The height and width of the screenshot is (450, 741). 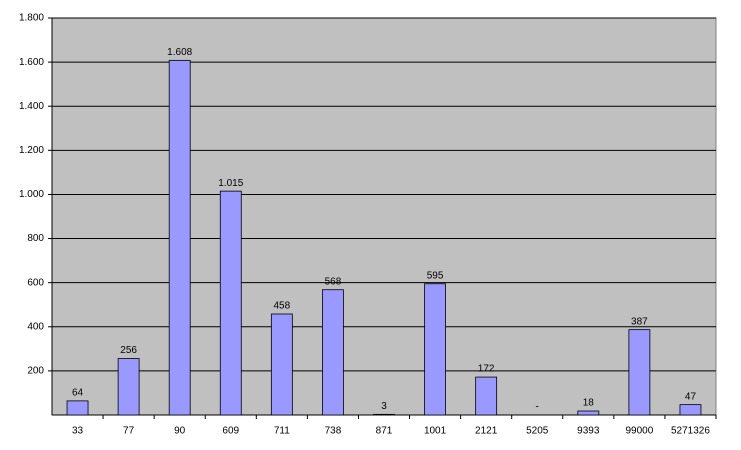 What do you see at coordinates (31, 18) in the screenshot?
I see `y-tick-label: 1.800` at bounding box center [31, 18].